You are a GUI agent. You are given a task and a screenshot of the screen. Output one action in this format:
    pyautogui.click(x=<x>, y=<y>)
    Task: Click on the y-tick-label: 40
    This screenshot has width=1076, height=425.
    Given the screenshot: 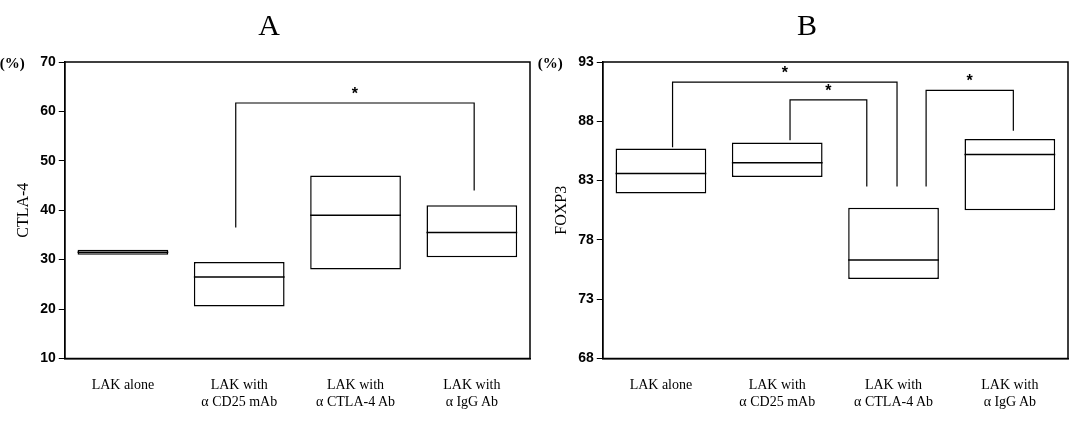 What is the action you would take?
    pyautogui.click(x=48, y=209)
    